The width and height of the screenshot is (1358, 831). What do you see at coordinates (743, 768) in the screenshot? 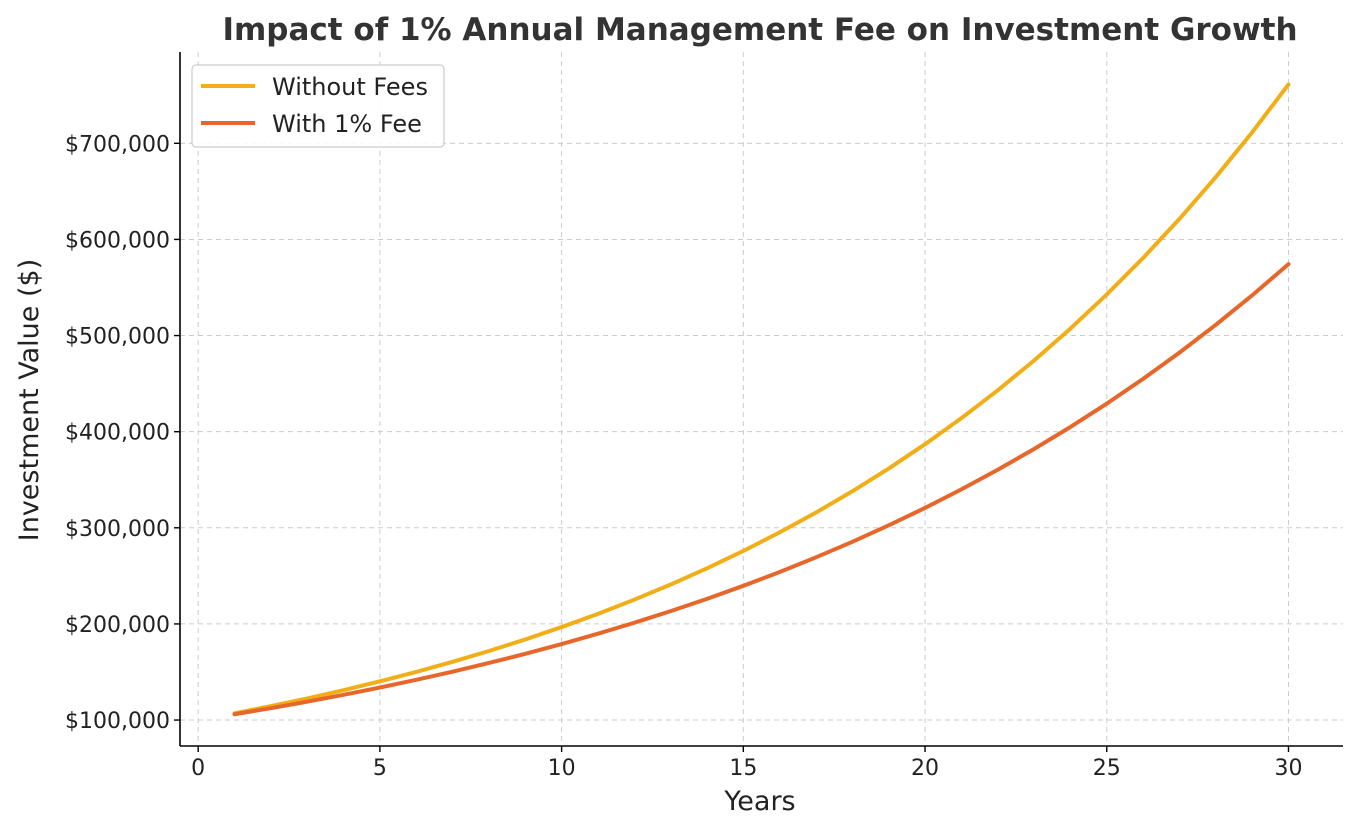
I see `x-tick-label: 15` at bounding box center [743, 768].